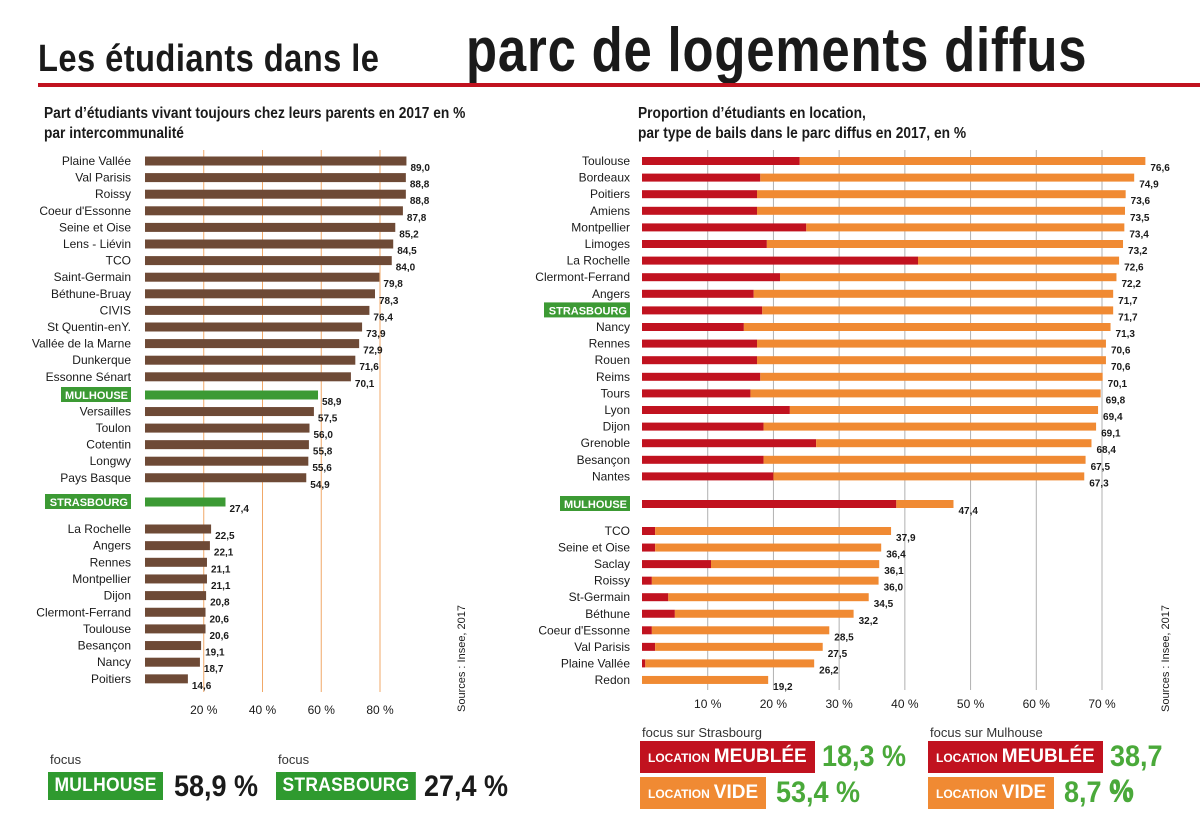  I want to click on right-bar-vide-clermont-ferrand, so click(948, 277).